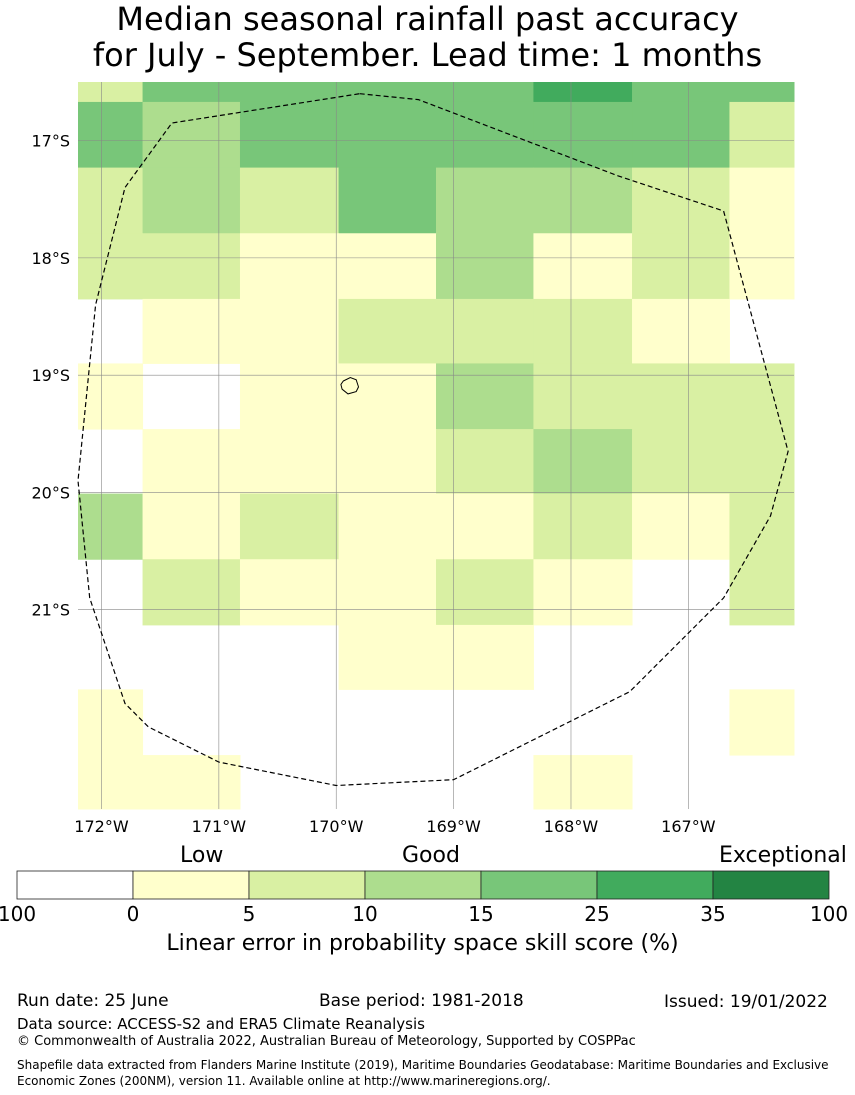  Describe the element at coordinates (688, 826) in the screenshot. I see `longitude-label: 167°W` at that location.